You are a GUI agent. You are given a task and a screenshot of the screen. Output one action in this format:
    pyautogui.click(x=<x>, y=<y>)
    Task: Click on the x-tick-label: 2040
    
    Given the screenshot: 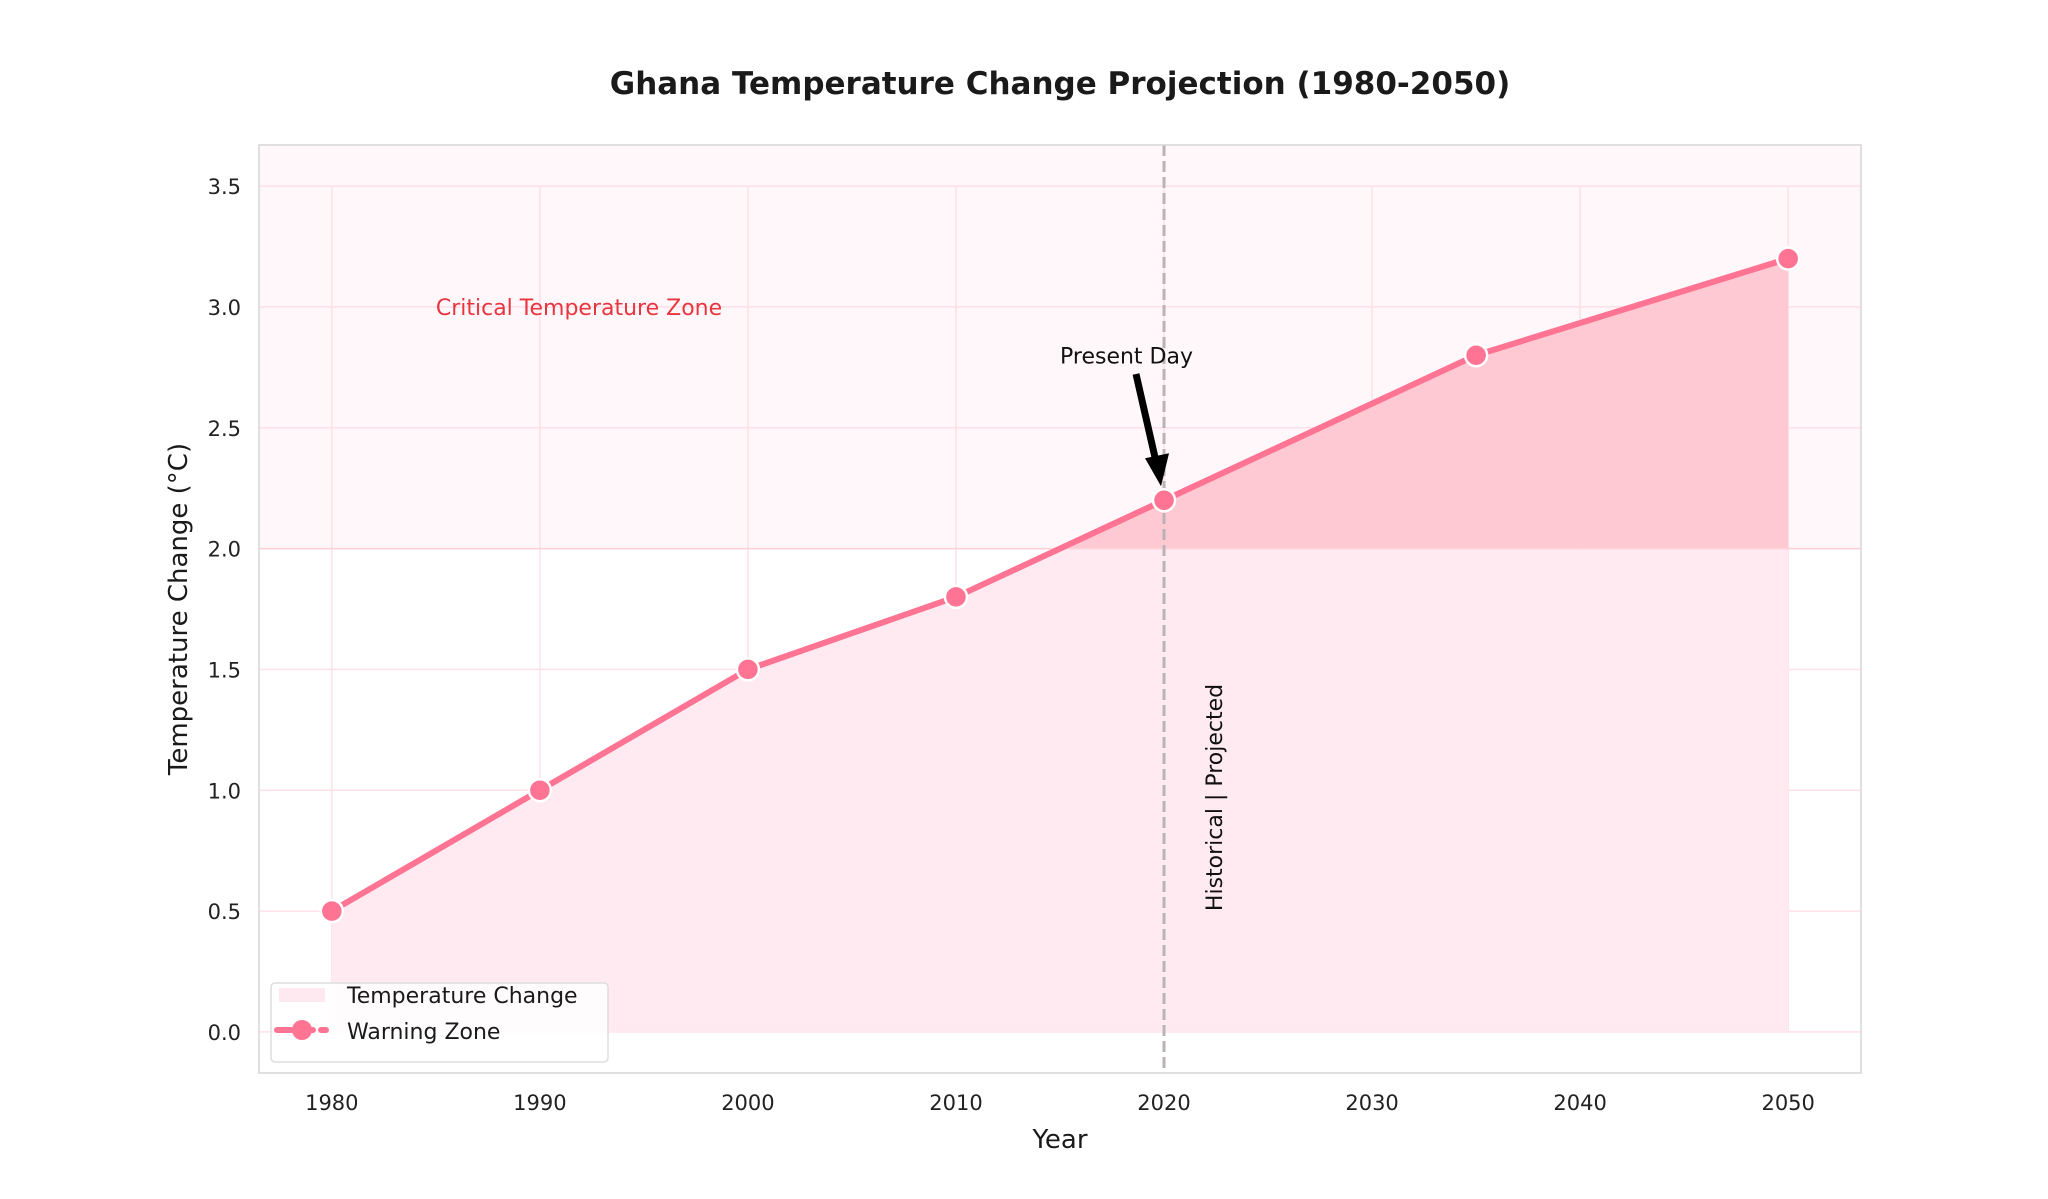 What is the action you would take?
    pyautogui.click(x=1579, y=1103)
    